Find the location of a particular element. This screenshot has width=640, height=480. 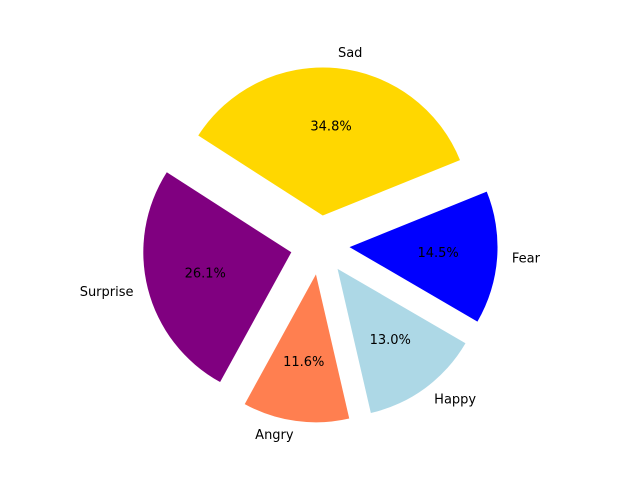

pie-slice-fear is located at coordinates (423, 256).